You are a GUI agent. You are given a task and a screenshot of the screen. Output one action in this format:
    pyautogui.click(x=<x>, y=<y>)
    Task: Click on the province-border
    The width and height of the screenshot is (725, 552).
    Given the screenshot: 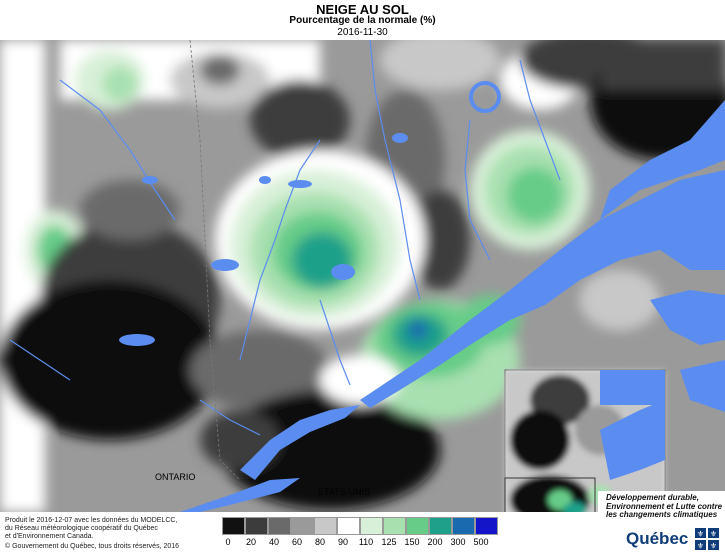 What is the action you would take?
    pyautogui.click(x=215, y=260)
    